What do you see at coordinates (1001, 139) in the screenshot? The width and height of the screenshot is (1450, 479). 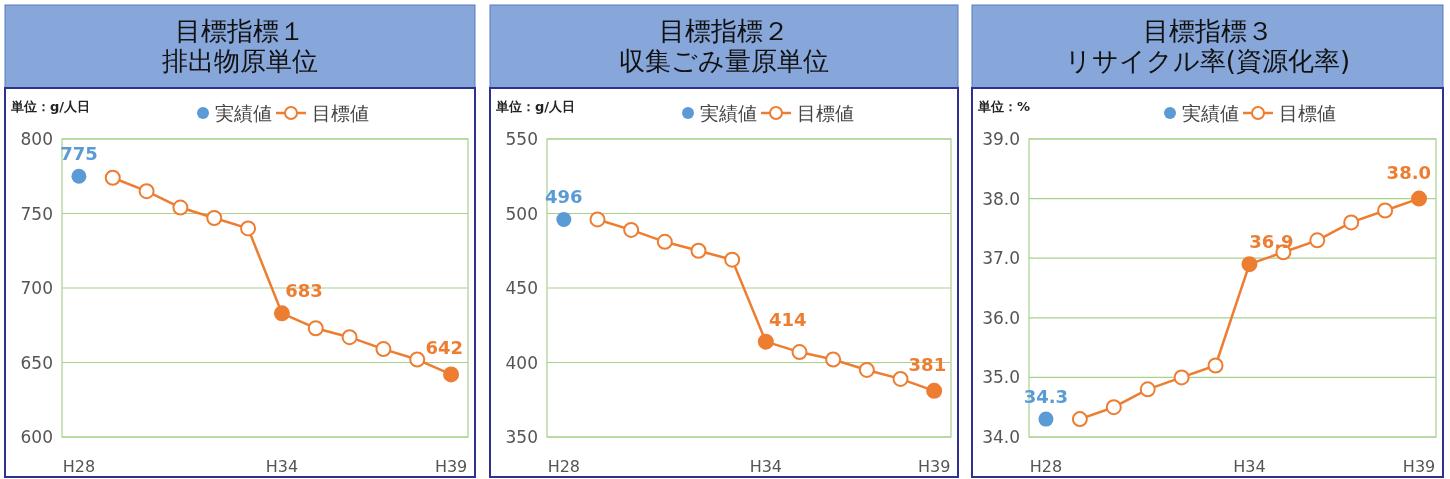 I see `y-tick-label: 39.0` at bounding box center [1001, 139].